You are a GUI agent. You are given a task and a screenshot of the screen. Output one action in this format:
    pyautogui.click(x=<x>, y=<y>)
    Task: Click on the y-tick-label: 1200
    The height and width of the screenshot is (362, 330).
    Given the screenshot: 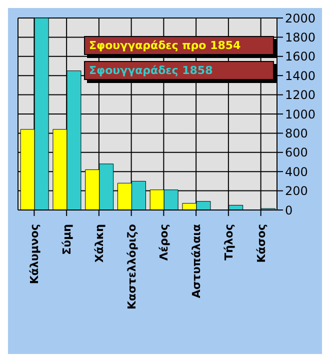 What is the action you would take?
    pyautogui.click(x=300, y=95)
    